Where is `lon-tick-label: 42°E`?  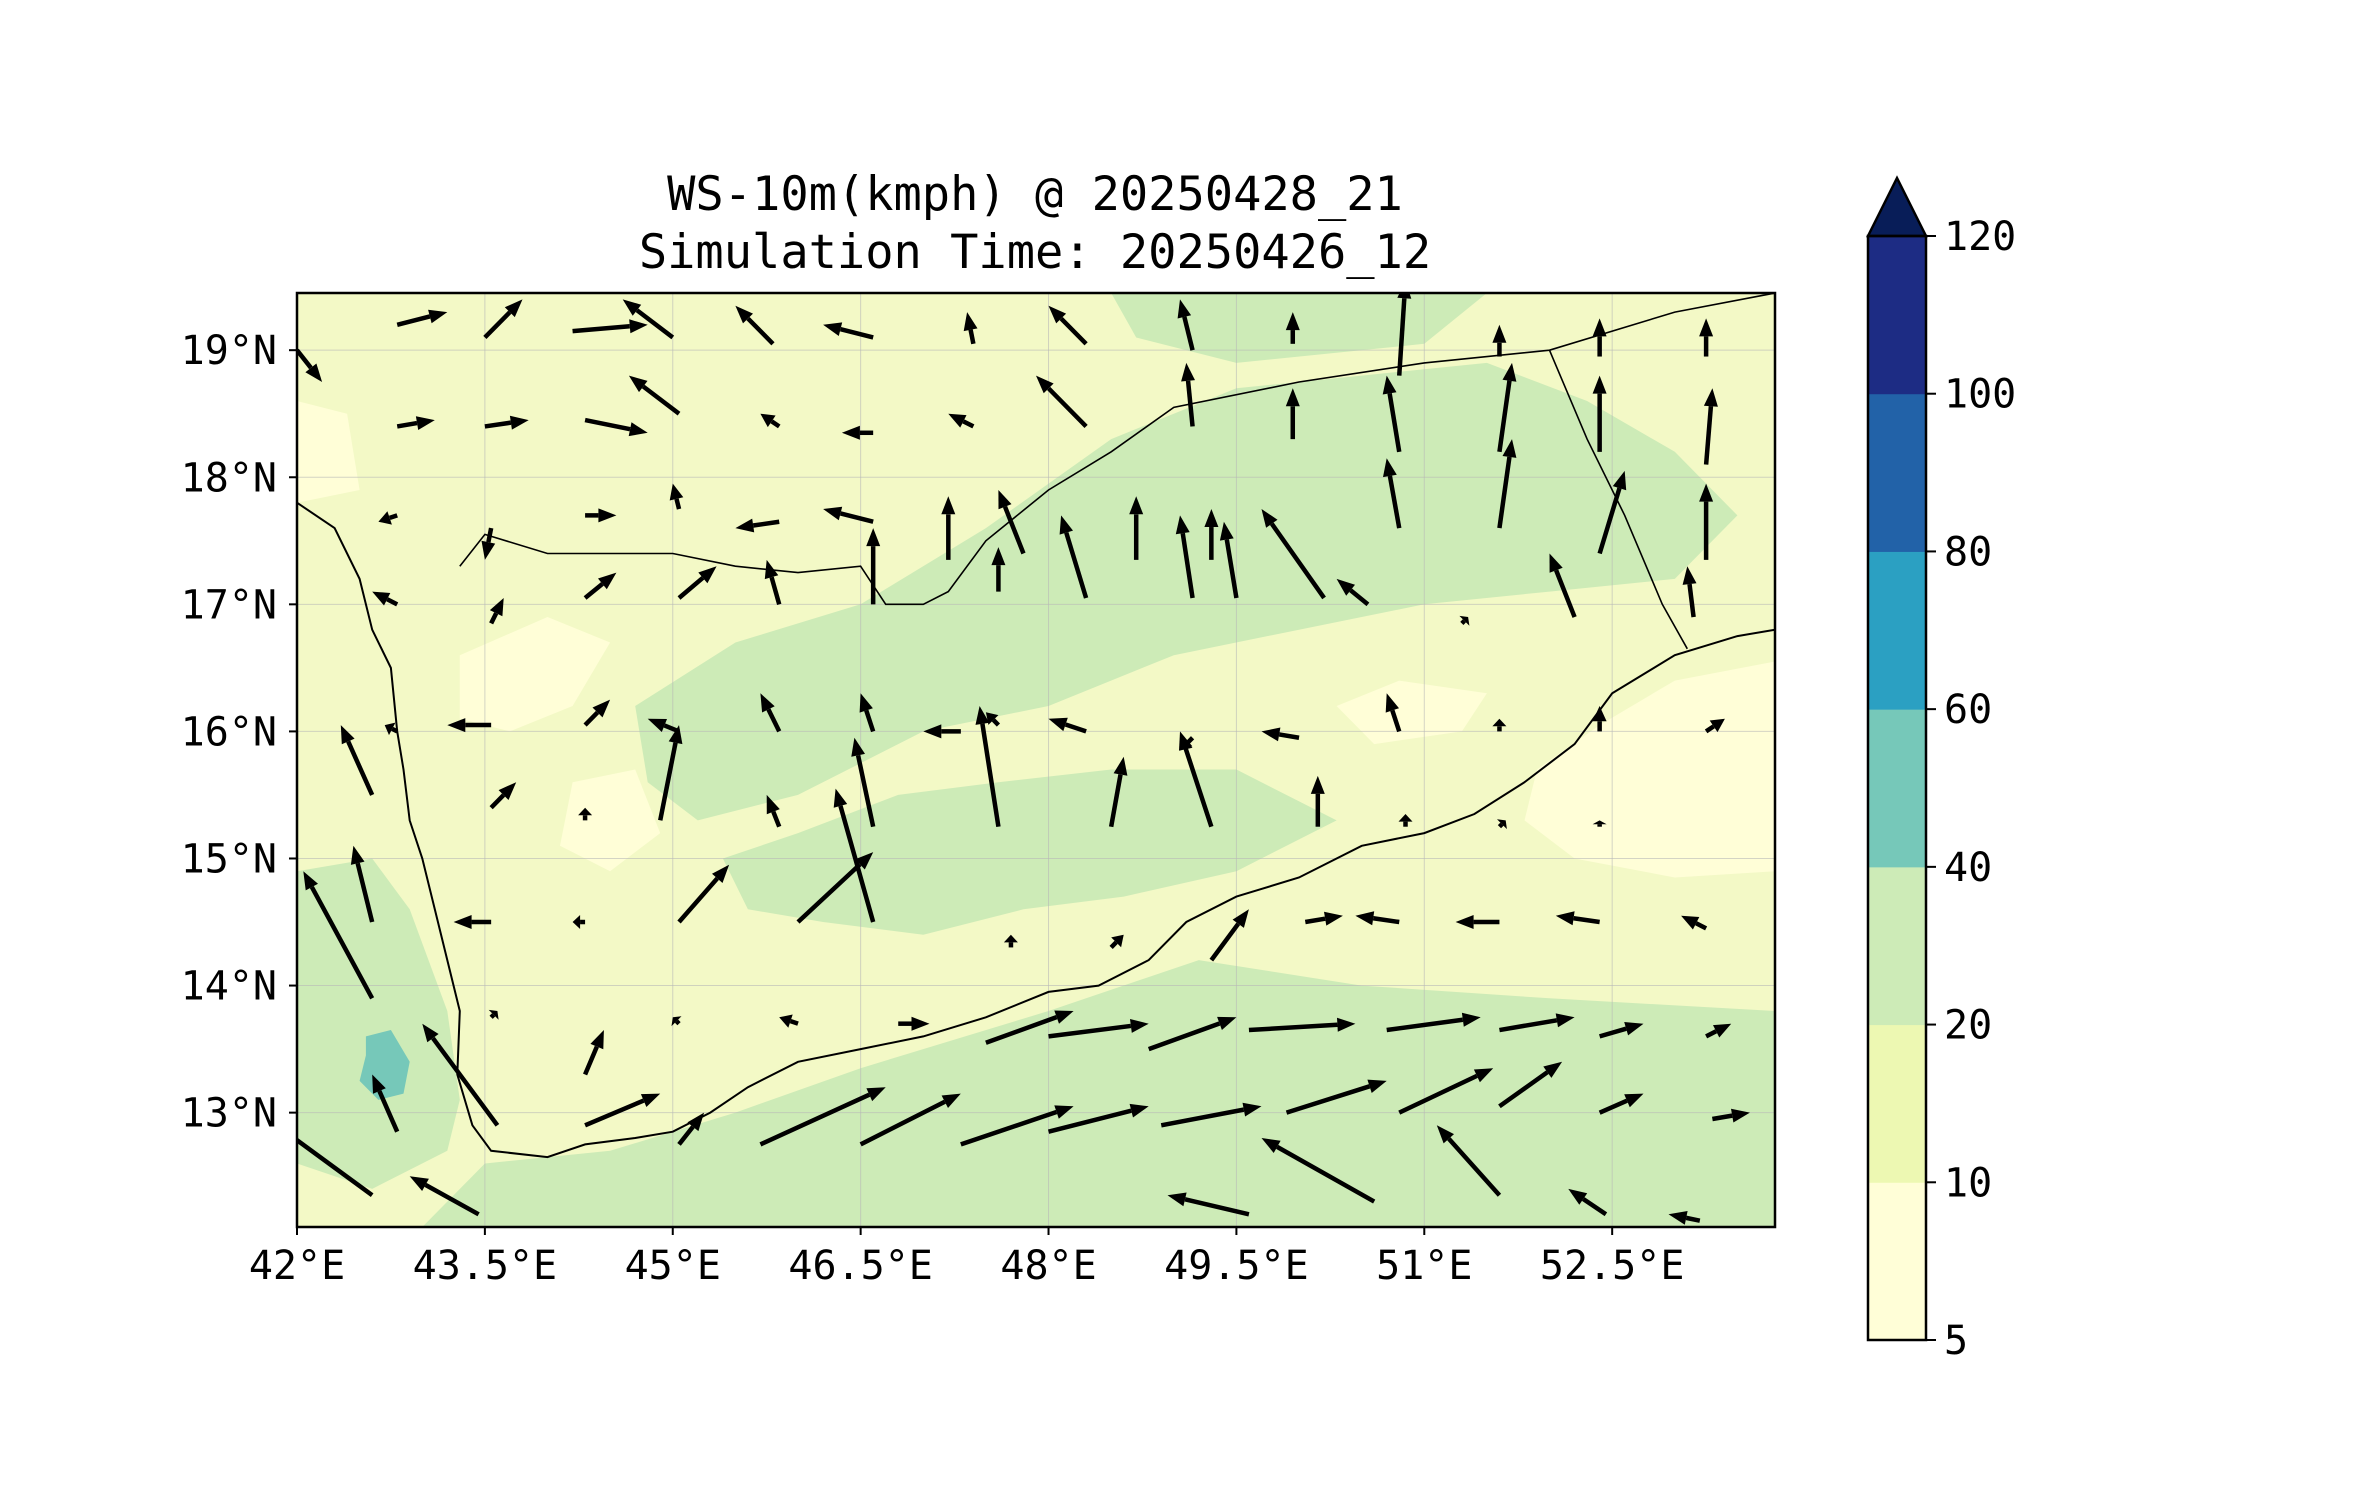 lon-tick-label: 42°E is located at coordinates (297, 1266).